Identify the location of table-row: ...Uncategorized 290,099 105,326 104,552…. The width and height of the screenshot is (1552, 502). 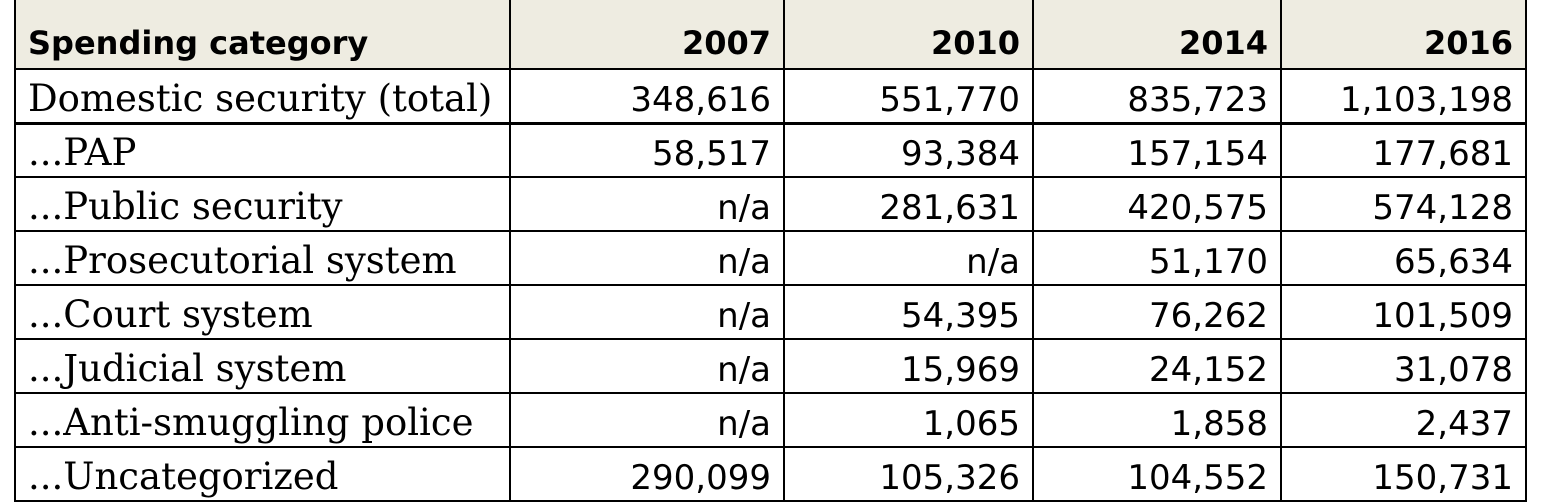
(770, 474).